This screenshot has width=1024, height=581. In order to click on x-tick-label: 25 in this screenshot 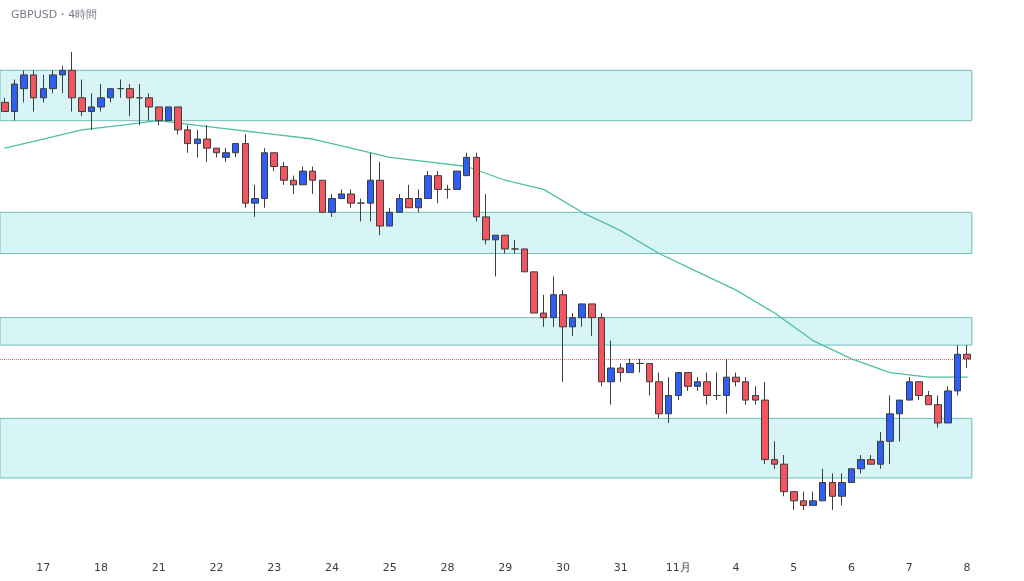, I will do `click(389, 567)`.